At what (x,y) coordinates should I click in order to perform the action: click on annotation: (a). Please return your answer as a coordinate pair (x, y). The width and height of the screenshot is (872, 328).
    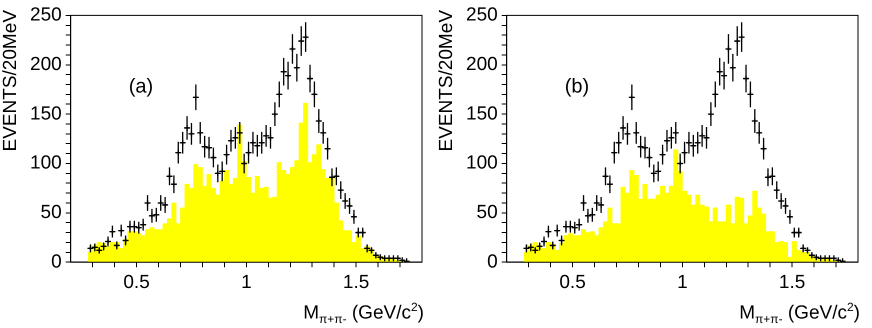
    Looking at the image, I should click on (141, 86).